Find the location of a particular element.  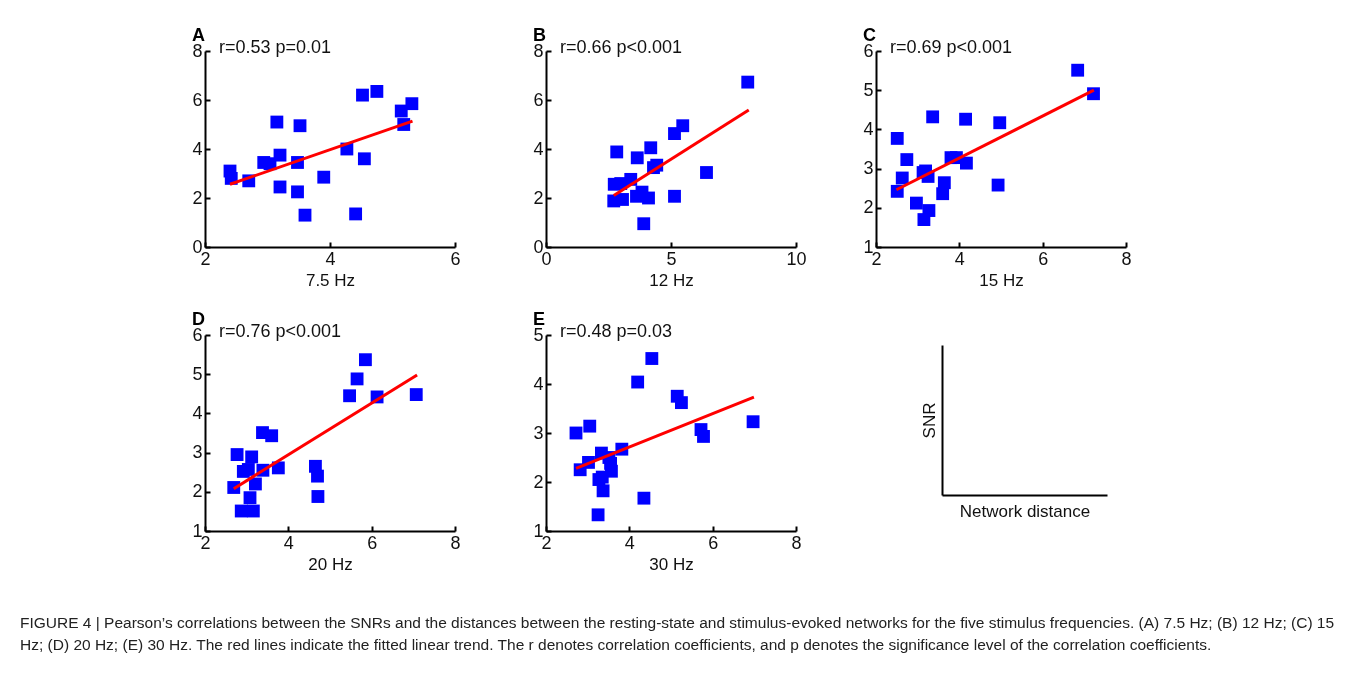

annotation: r=0.53 p=0.01 is located at coordinates (275, 47).